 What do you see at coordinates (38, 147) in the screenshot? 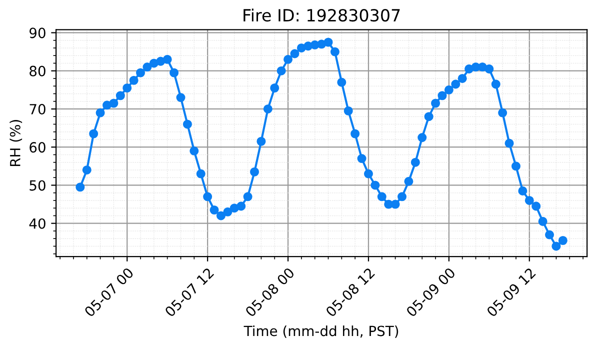
I see `y-tick-label: 60` at bounding box center [38, 147].